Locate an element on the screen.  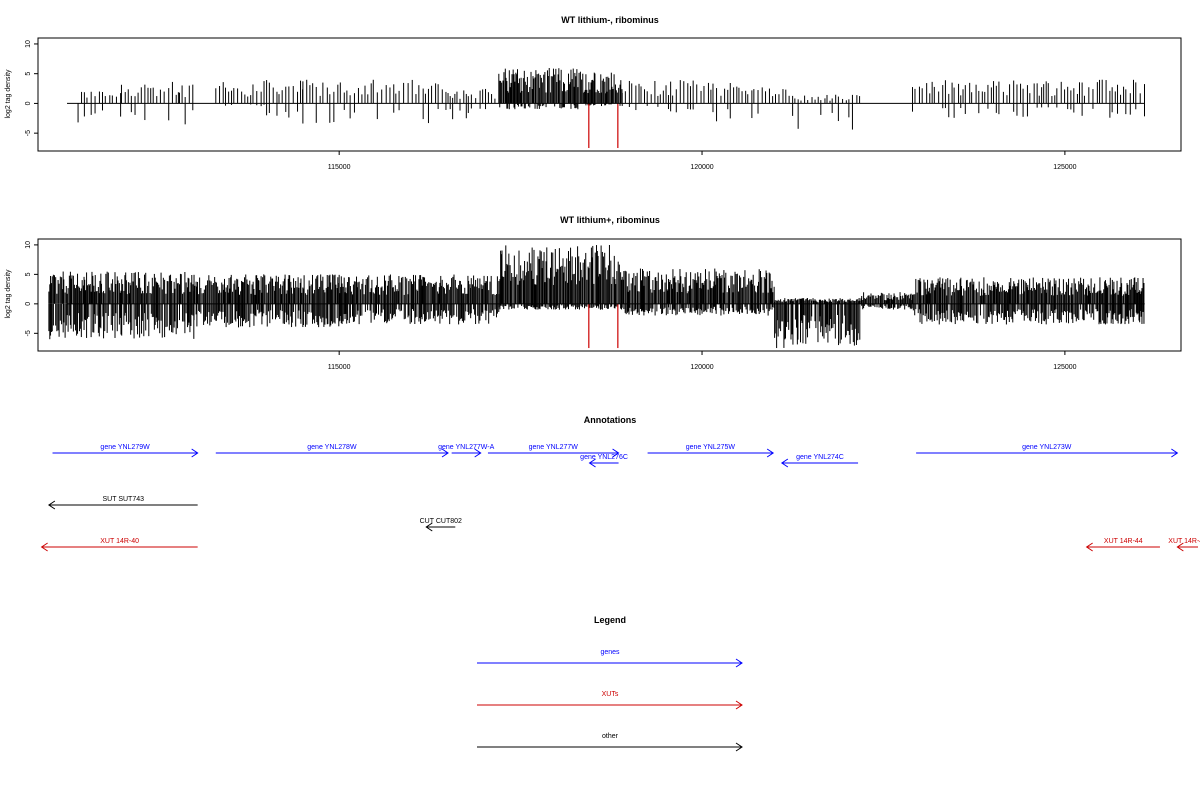
feature-xut: XUT 14R-46 is located at coordinates (1184, 545).